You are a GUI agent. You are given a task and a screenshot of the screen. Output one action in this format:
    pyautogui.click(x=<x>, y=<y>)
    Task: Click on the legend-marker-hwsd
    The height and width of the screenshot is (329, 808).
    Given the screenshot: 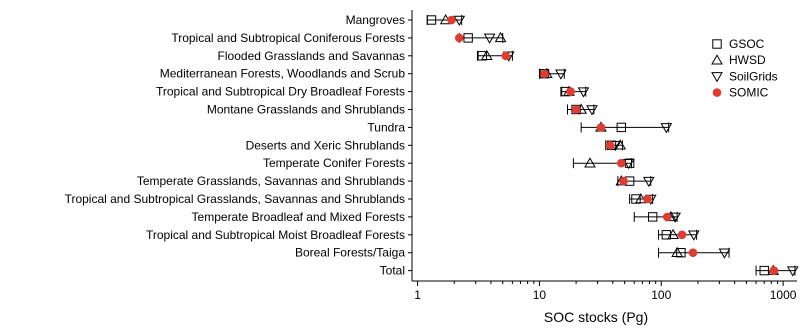 What is the action you would take?
    pyautogui.click(x=717, y=59)
    